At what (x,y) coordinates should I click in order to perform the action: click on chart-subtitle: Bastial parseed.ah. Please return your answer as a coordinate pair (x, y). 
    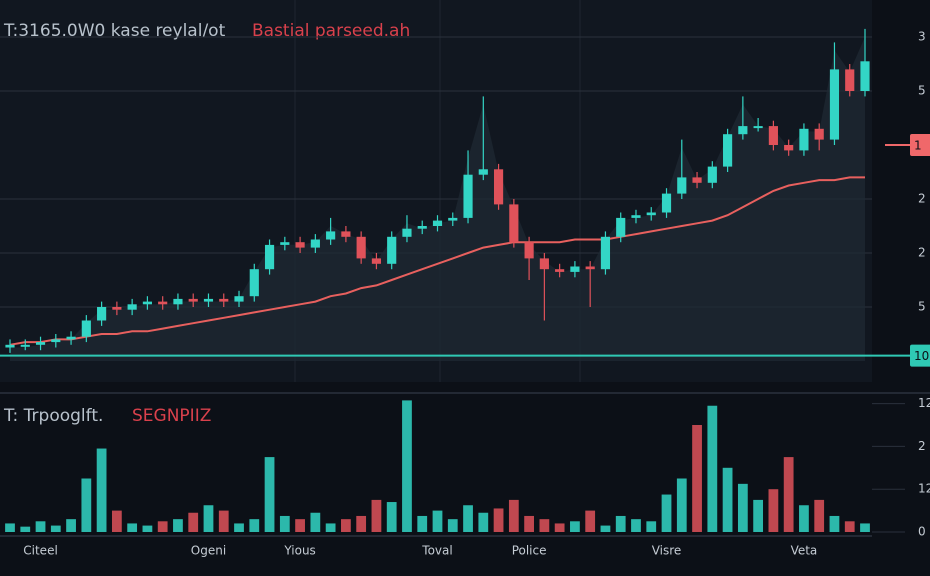
    Looking at the image, I should click on (331, 31).